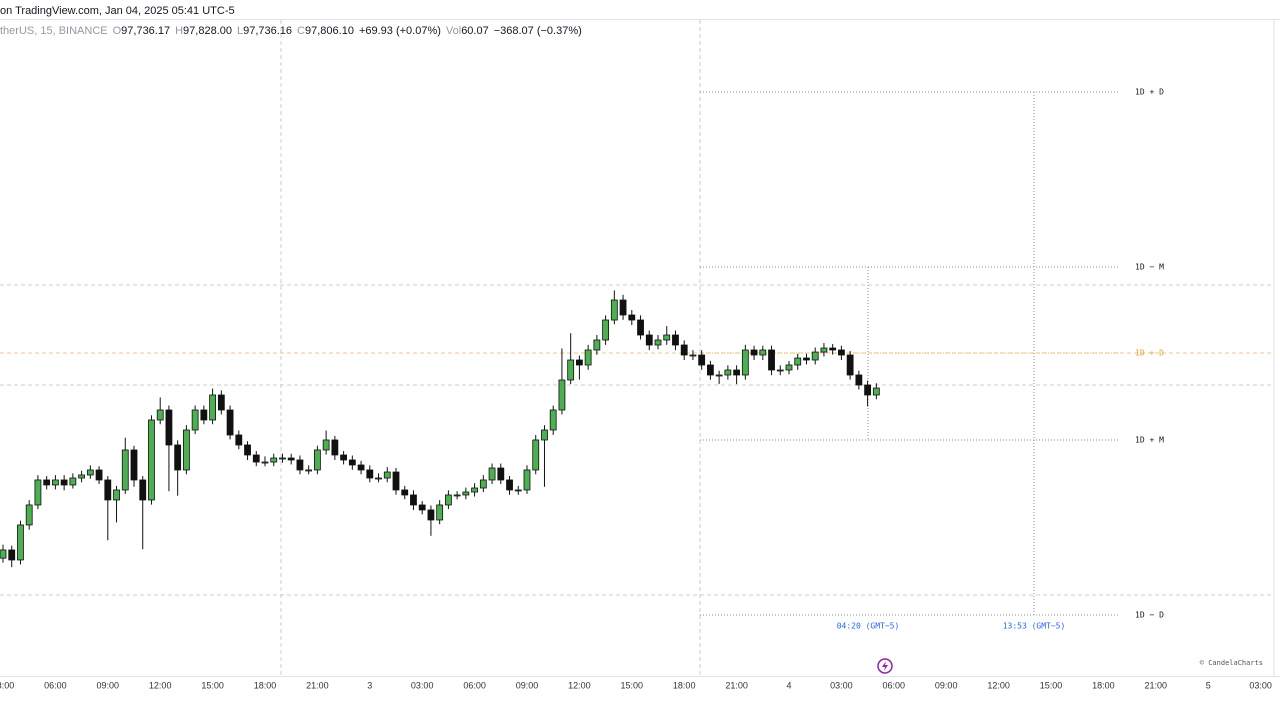  Describe the element at coordinates (1149, 440) in the screenshot. I see `level-label: 1D + M` at that location.